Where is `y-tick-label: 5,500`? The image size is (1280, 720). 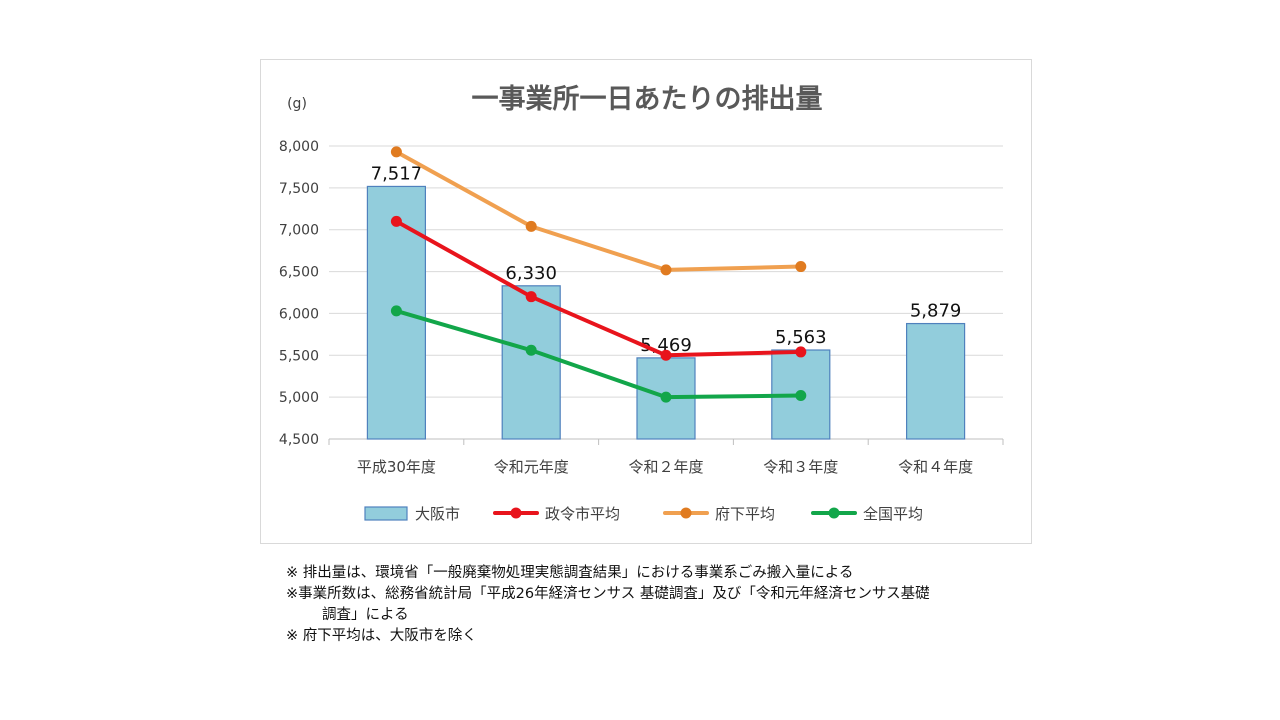
y-tick-label: 5,500 is located at coordinates (299, 356).